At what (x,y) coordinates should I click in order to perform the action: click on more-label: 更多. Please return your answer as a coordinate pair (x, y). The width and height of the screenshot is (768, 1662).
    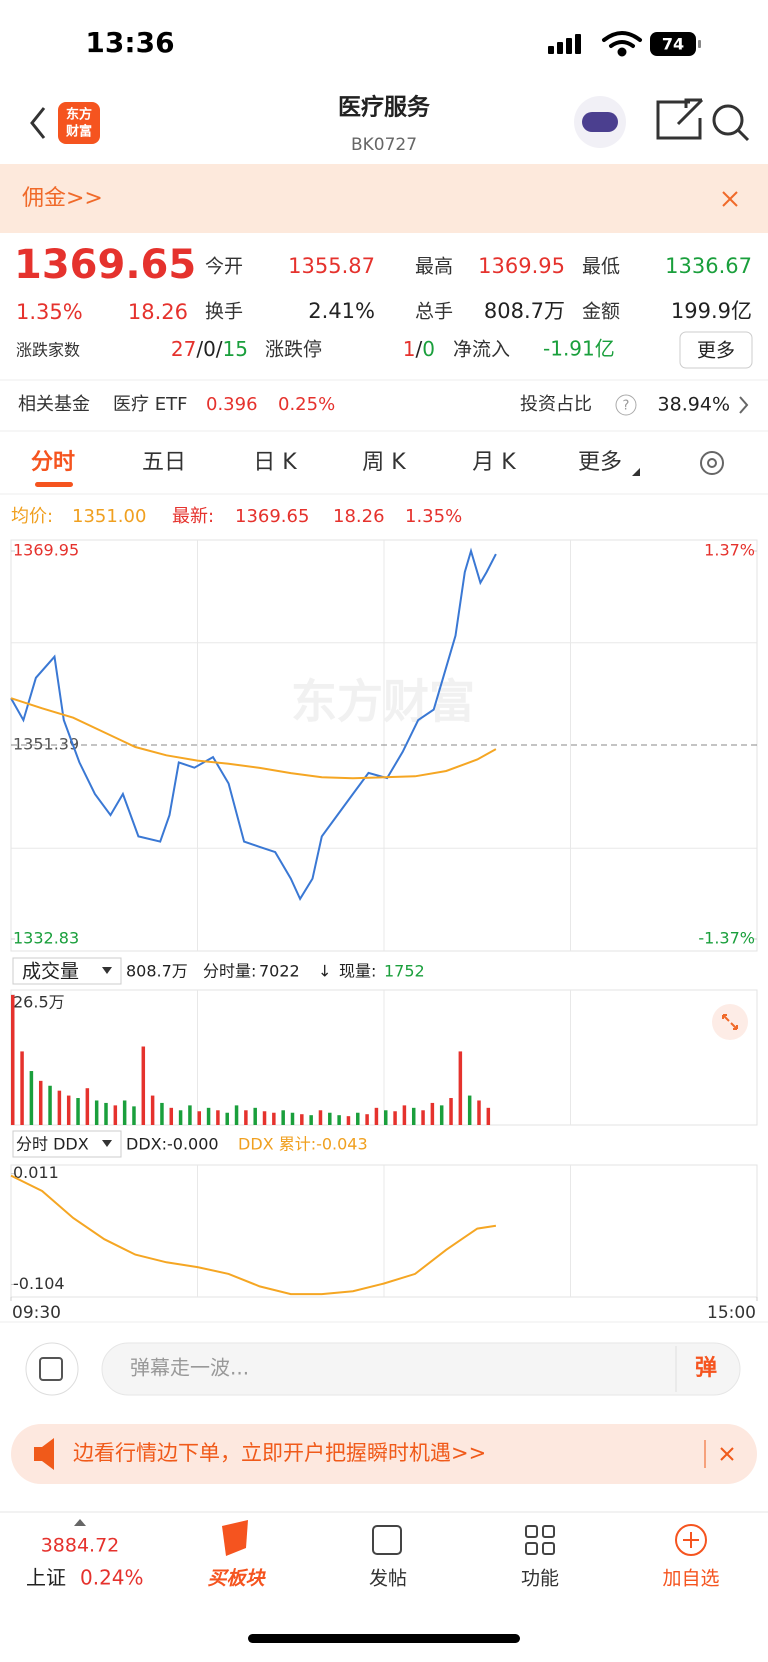
    Looking at the image, I should click on (716, 351).